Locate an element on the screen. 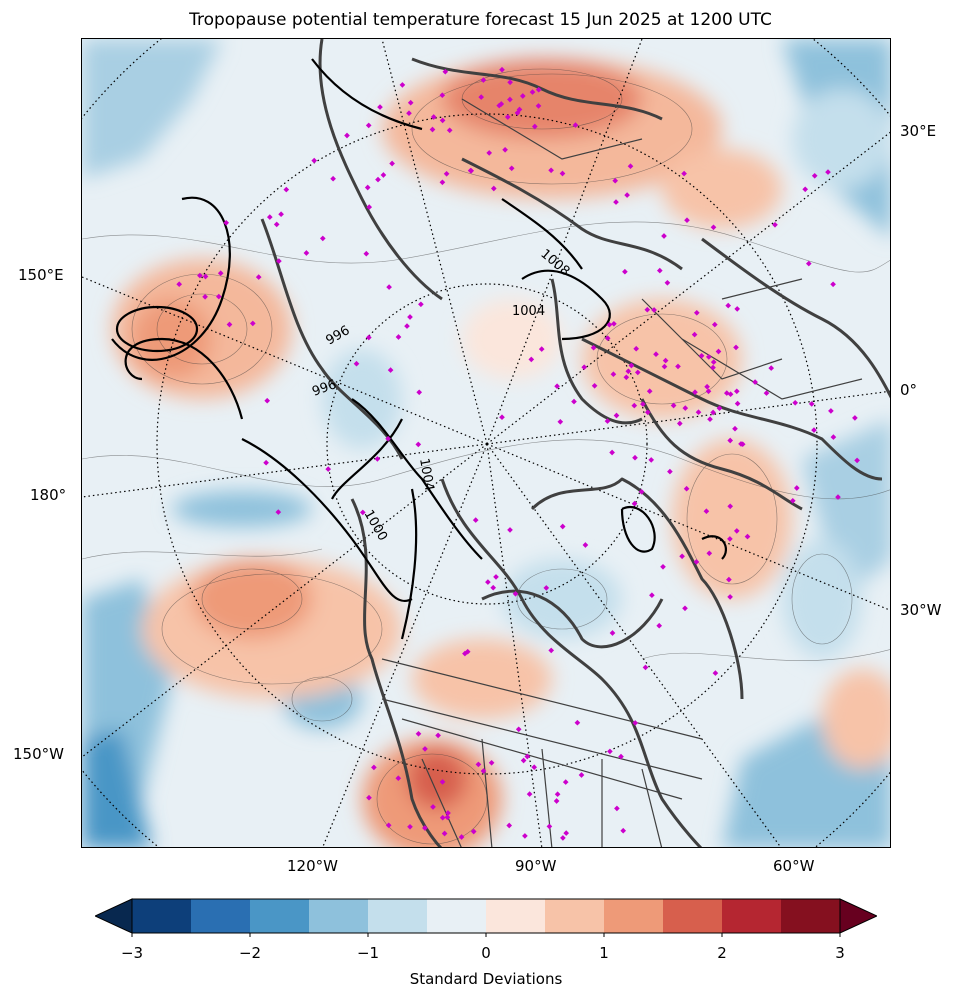  colorbar-tick-label: 1 is located at coordinates (604, 953).